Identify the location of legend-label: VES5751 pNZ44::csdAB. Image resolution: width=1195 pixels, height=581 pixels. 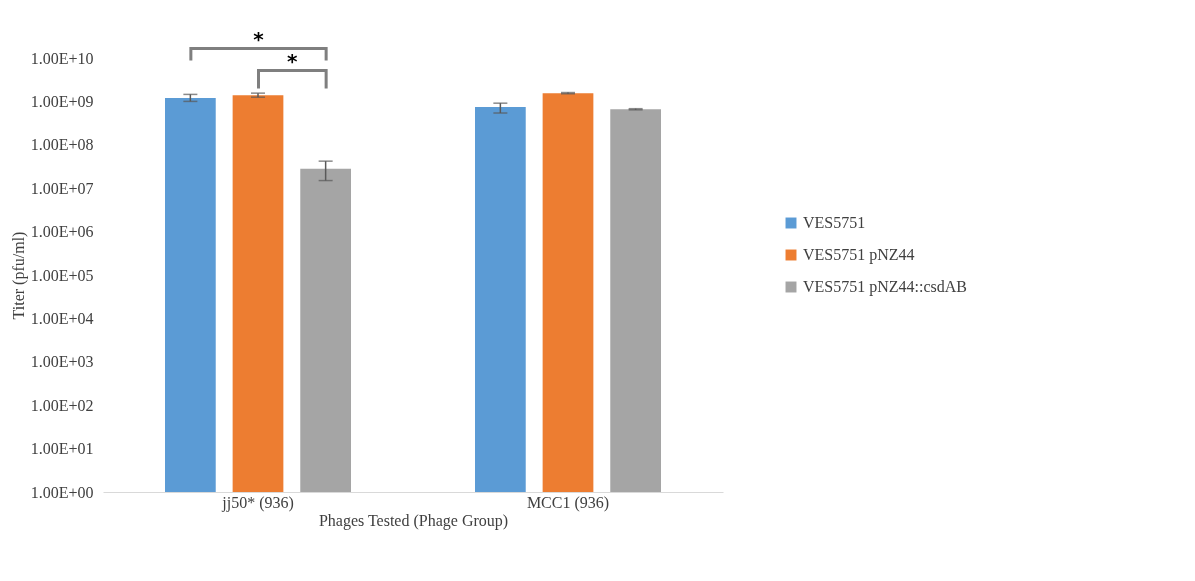
(885, 287).